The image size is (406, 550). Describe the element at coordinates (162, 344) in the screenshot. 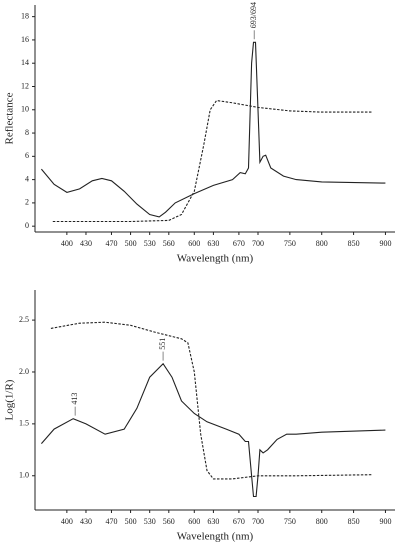

I see `annotation: 551` at that location.